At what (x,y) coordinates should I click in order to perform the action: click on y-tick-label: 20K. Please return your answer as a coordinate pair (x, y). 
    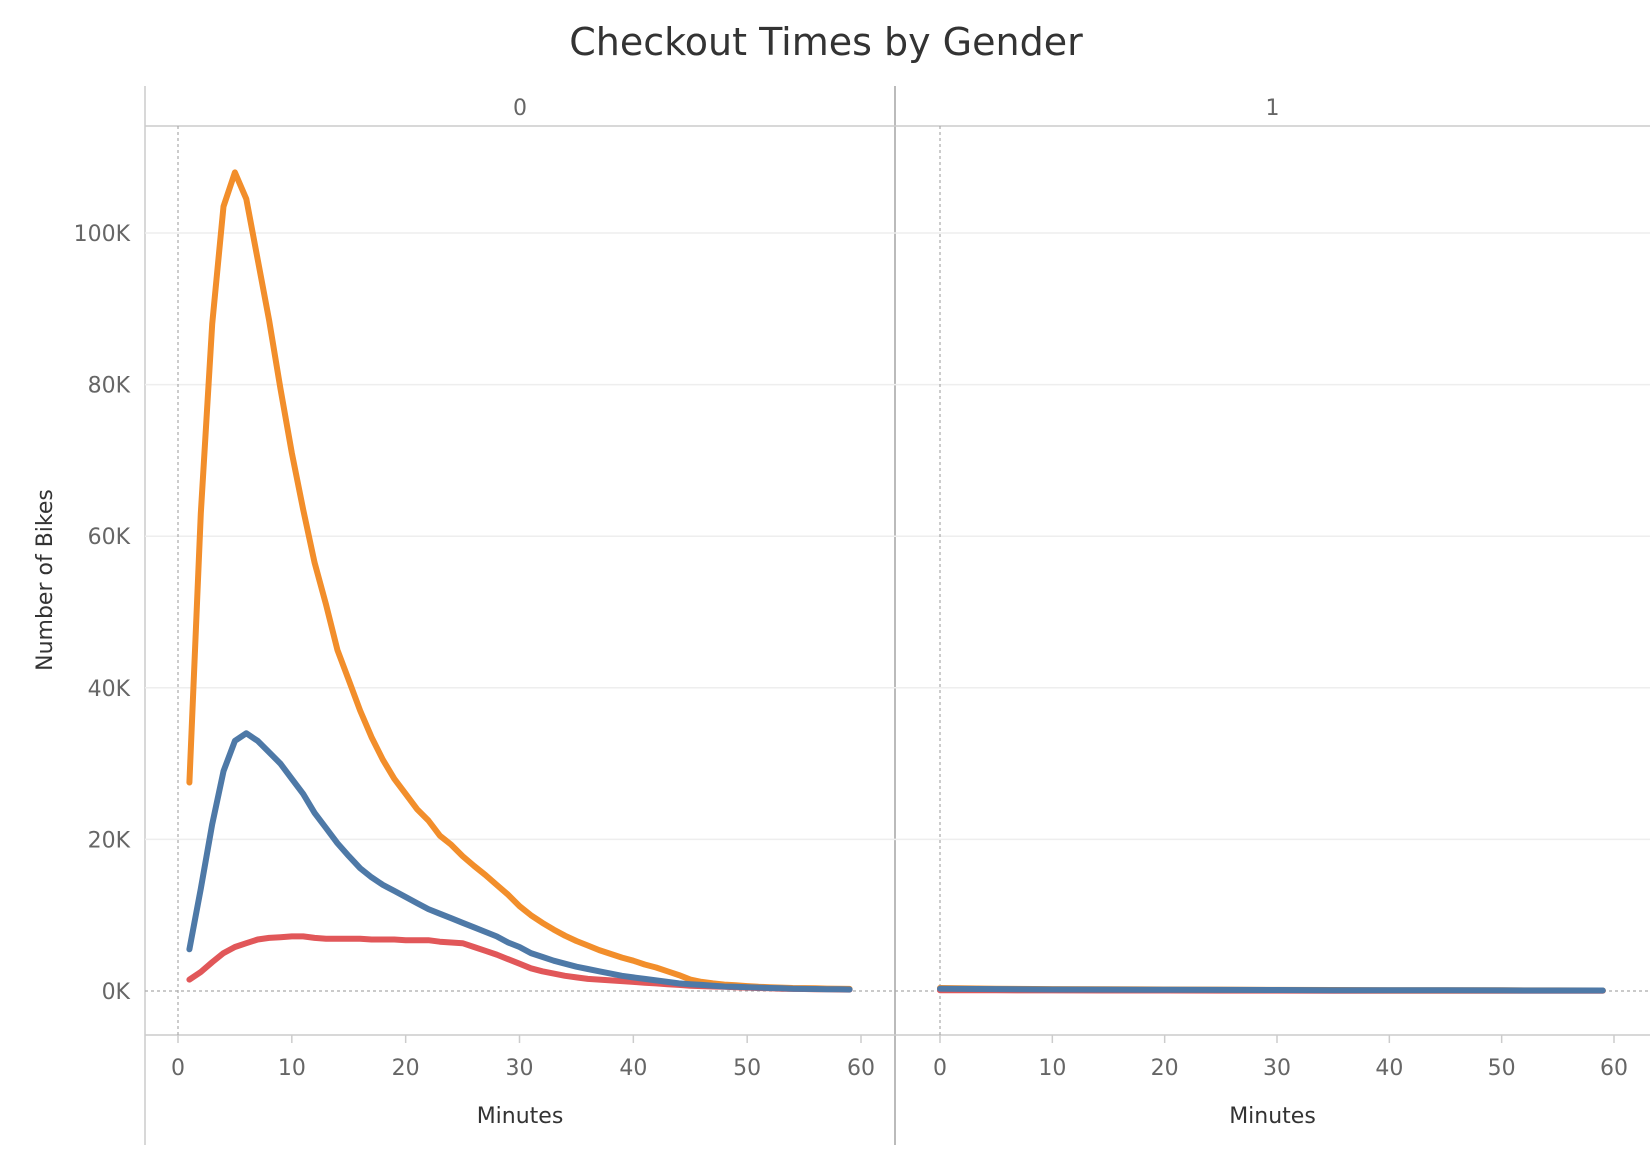
    Looking at the image, I should click on (109, 840).